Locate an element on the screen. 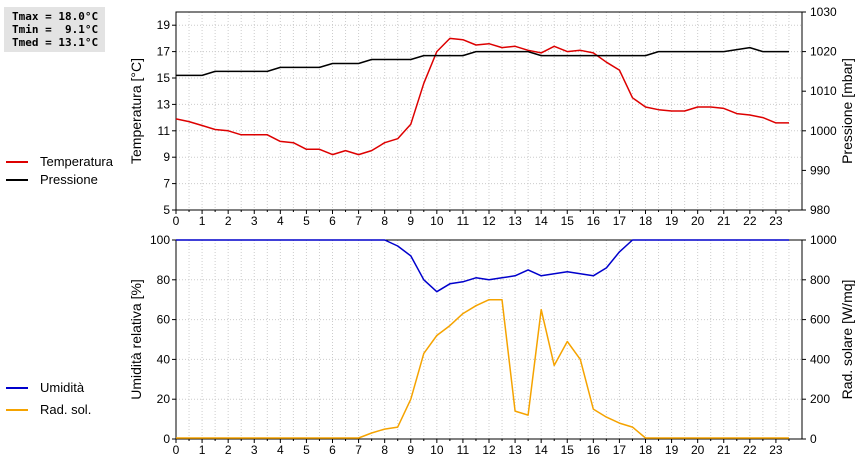 The width and height of the screenshot is (860, 460). legend-item-pressione: Pressione is located at coordinates (52, 179).